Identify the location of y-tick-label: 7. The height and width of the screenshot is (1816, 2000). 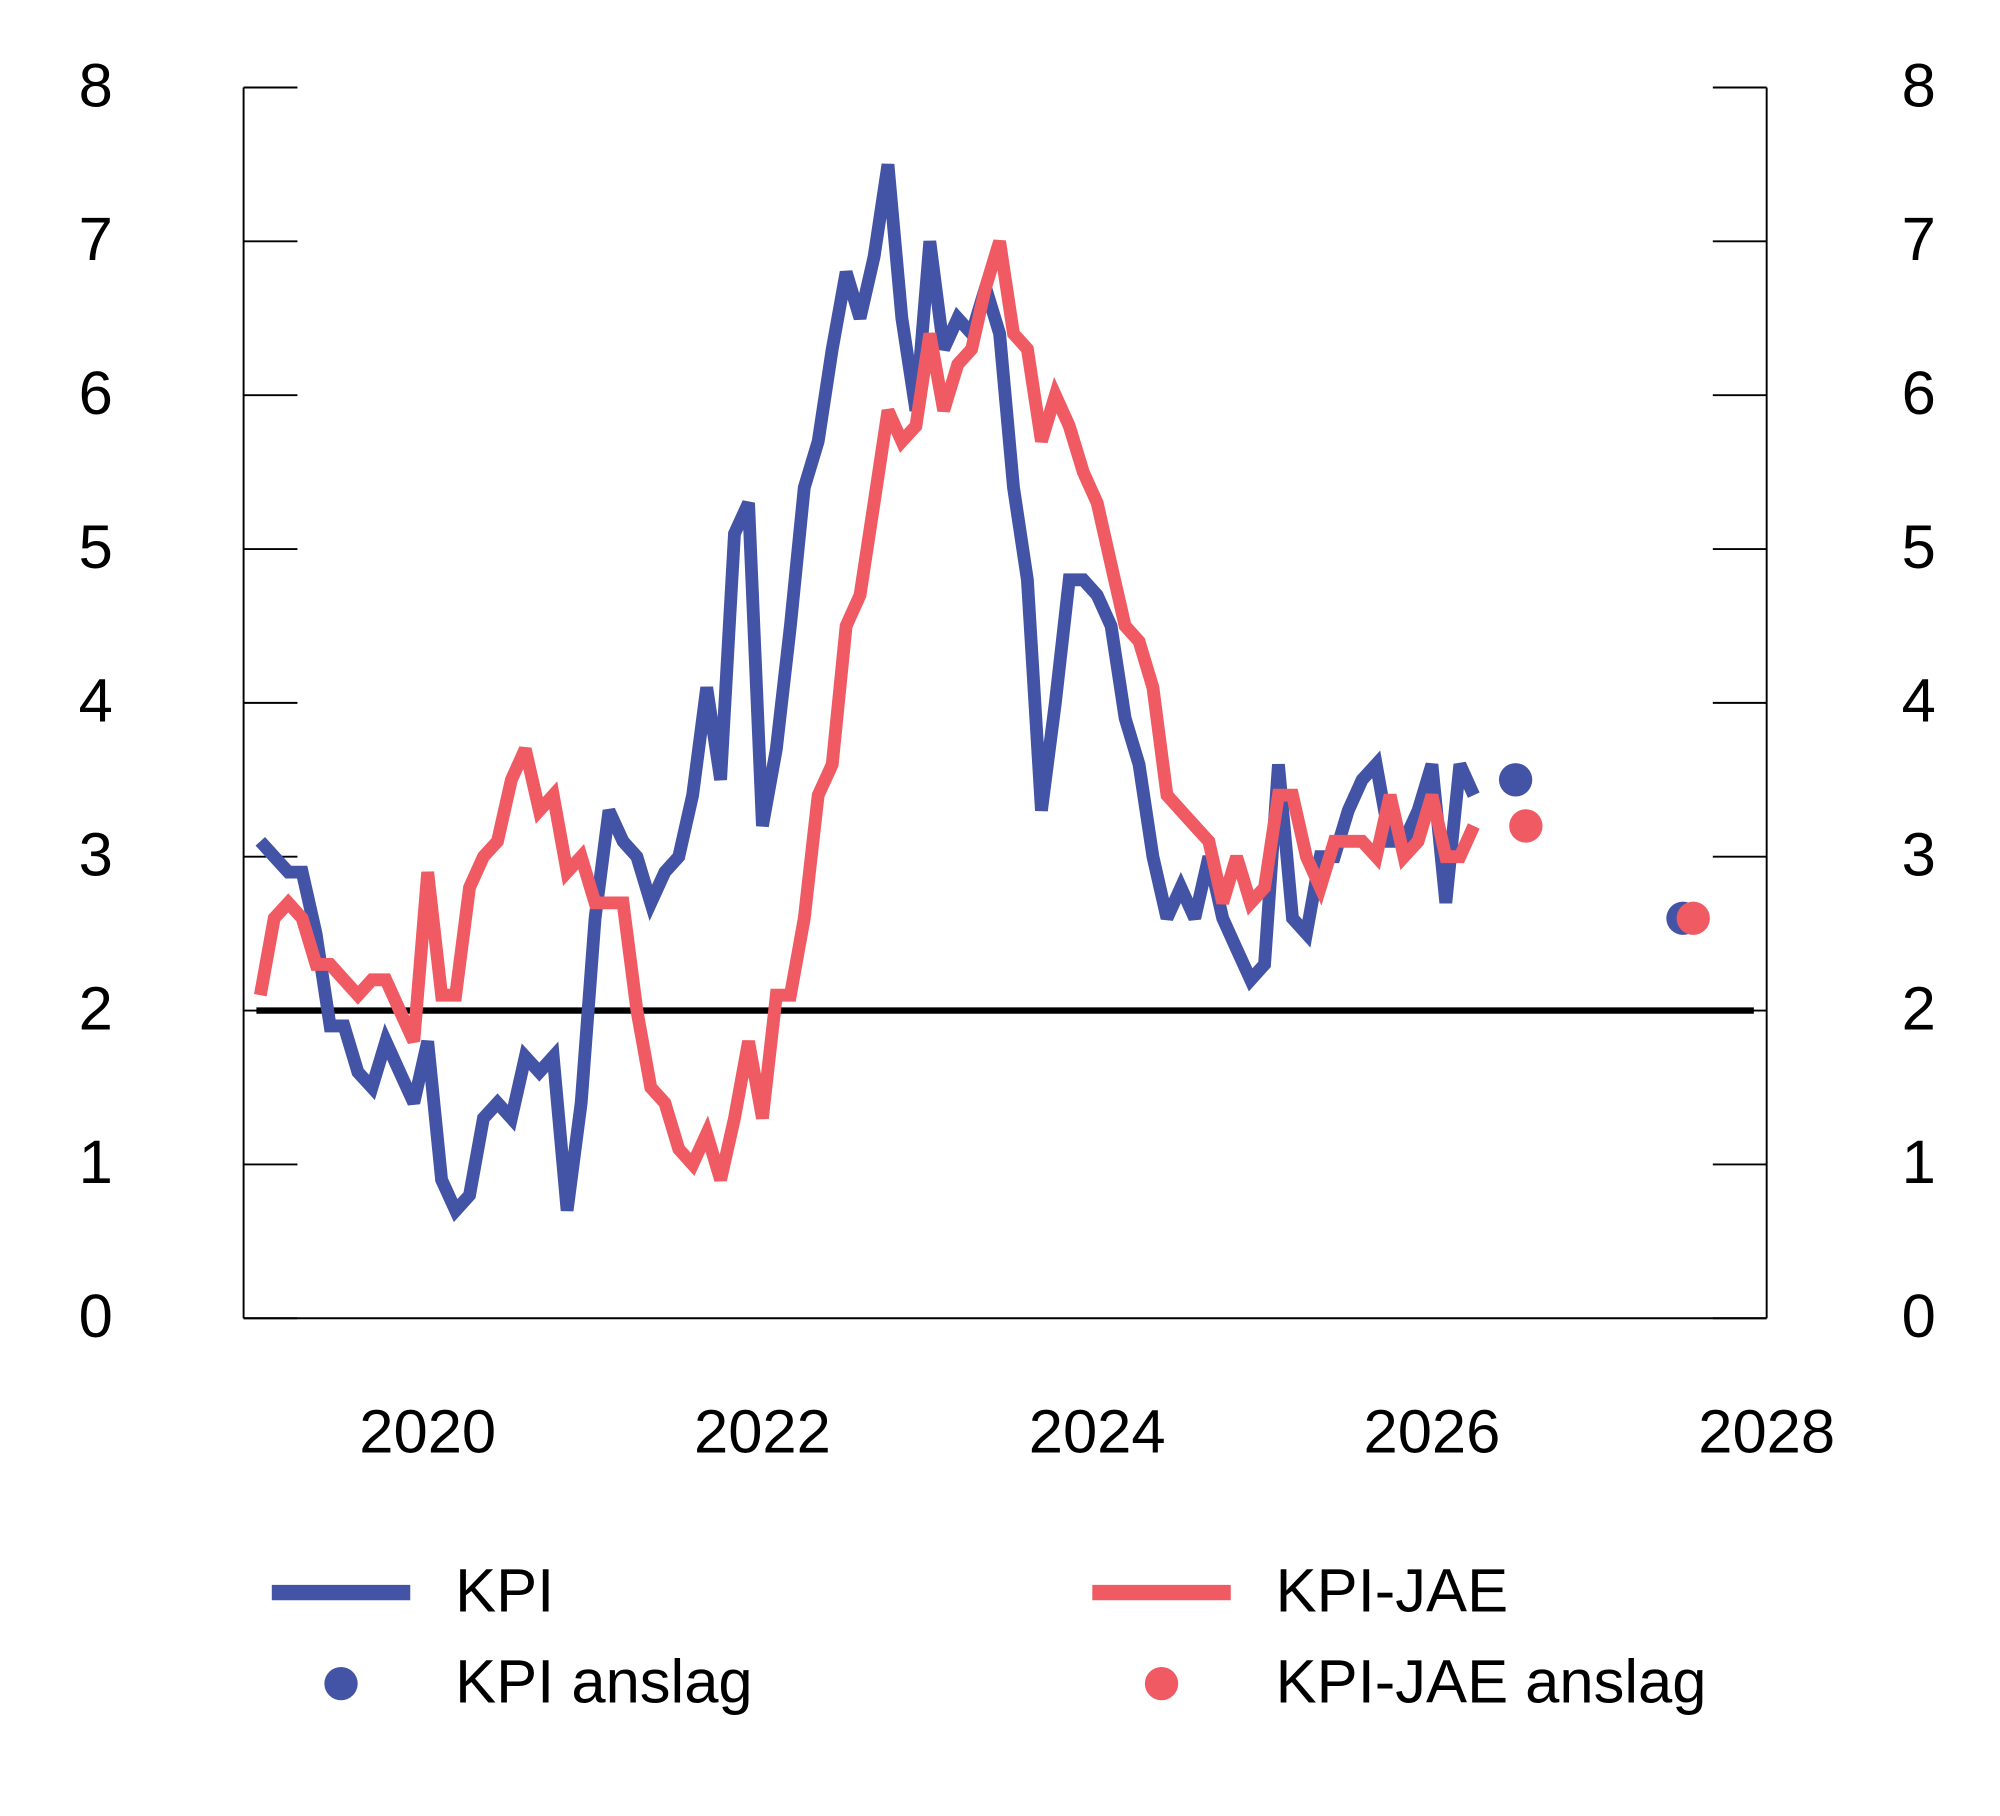
(96, 239).